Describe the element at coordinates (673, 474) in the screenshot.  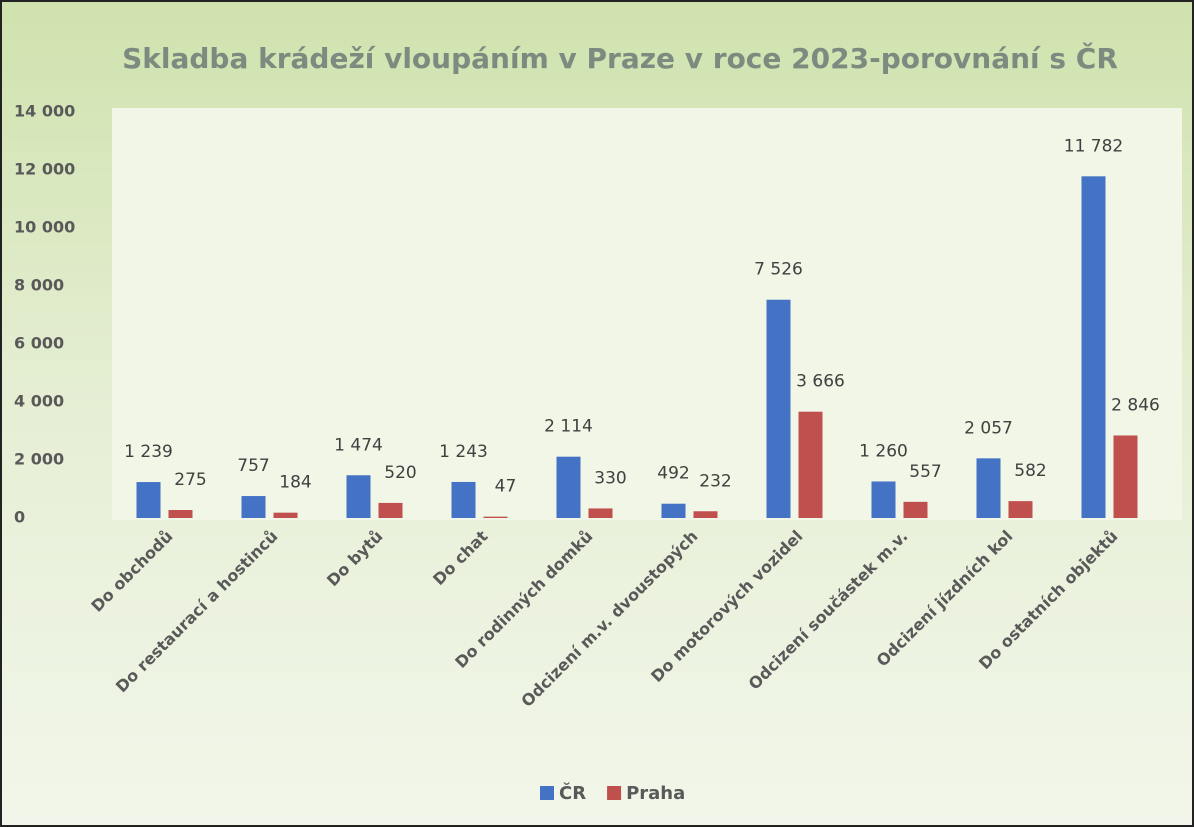
I see `data-label: 492` at that location.